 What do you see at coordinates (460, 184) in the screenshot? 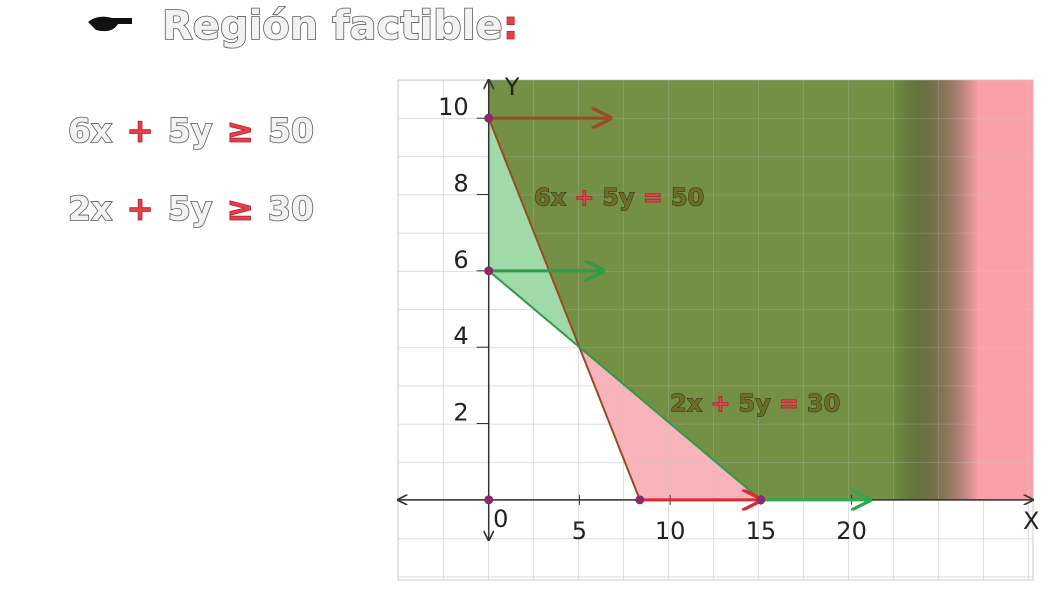
I see `y-tick-label: 8` at bounding box center [460, 184].